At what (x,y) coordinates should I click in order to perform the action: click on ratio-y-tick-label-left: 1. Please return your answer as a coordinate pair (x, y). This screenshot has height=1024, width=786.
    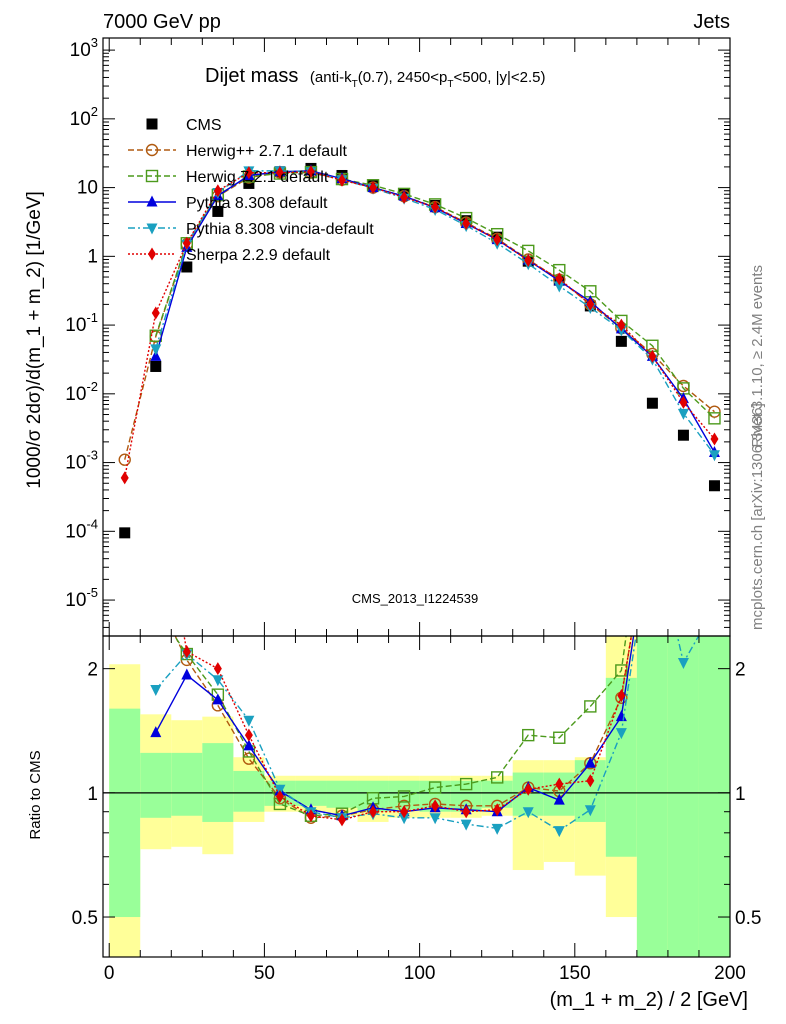
    Looking at the image, I should click on (92, 794).